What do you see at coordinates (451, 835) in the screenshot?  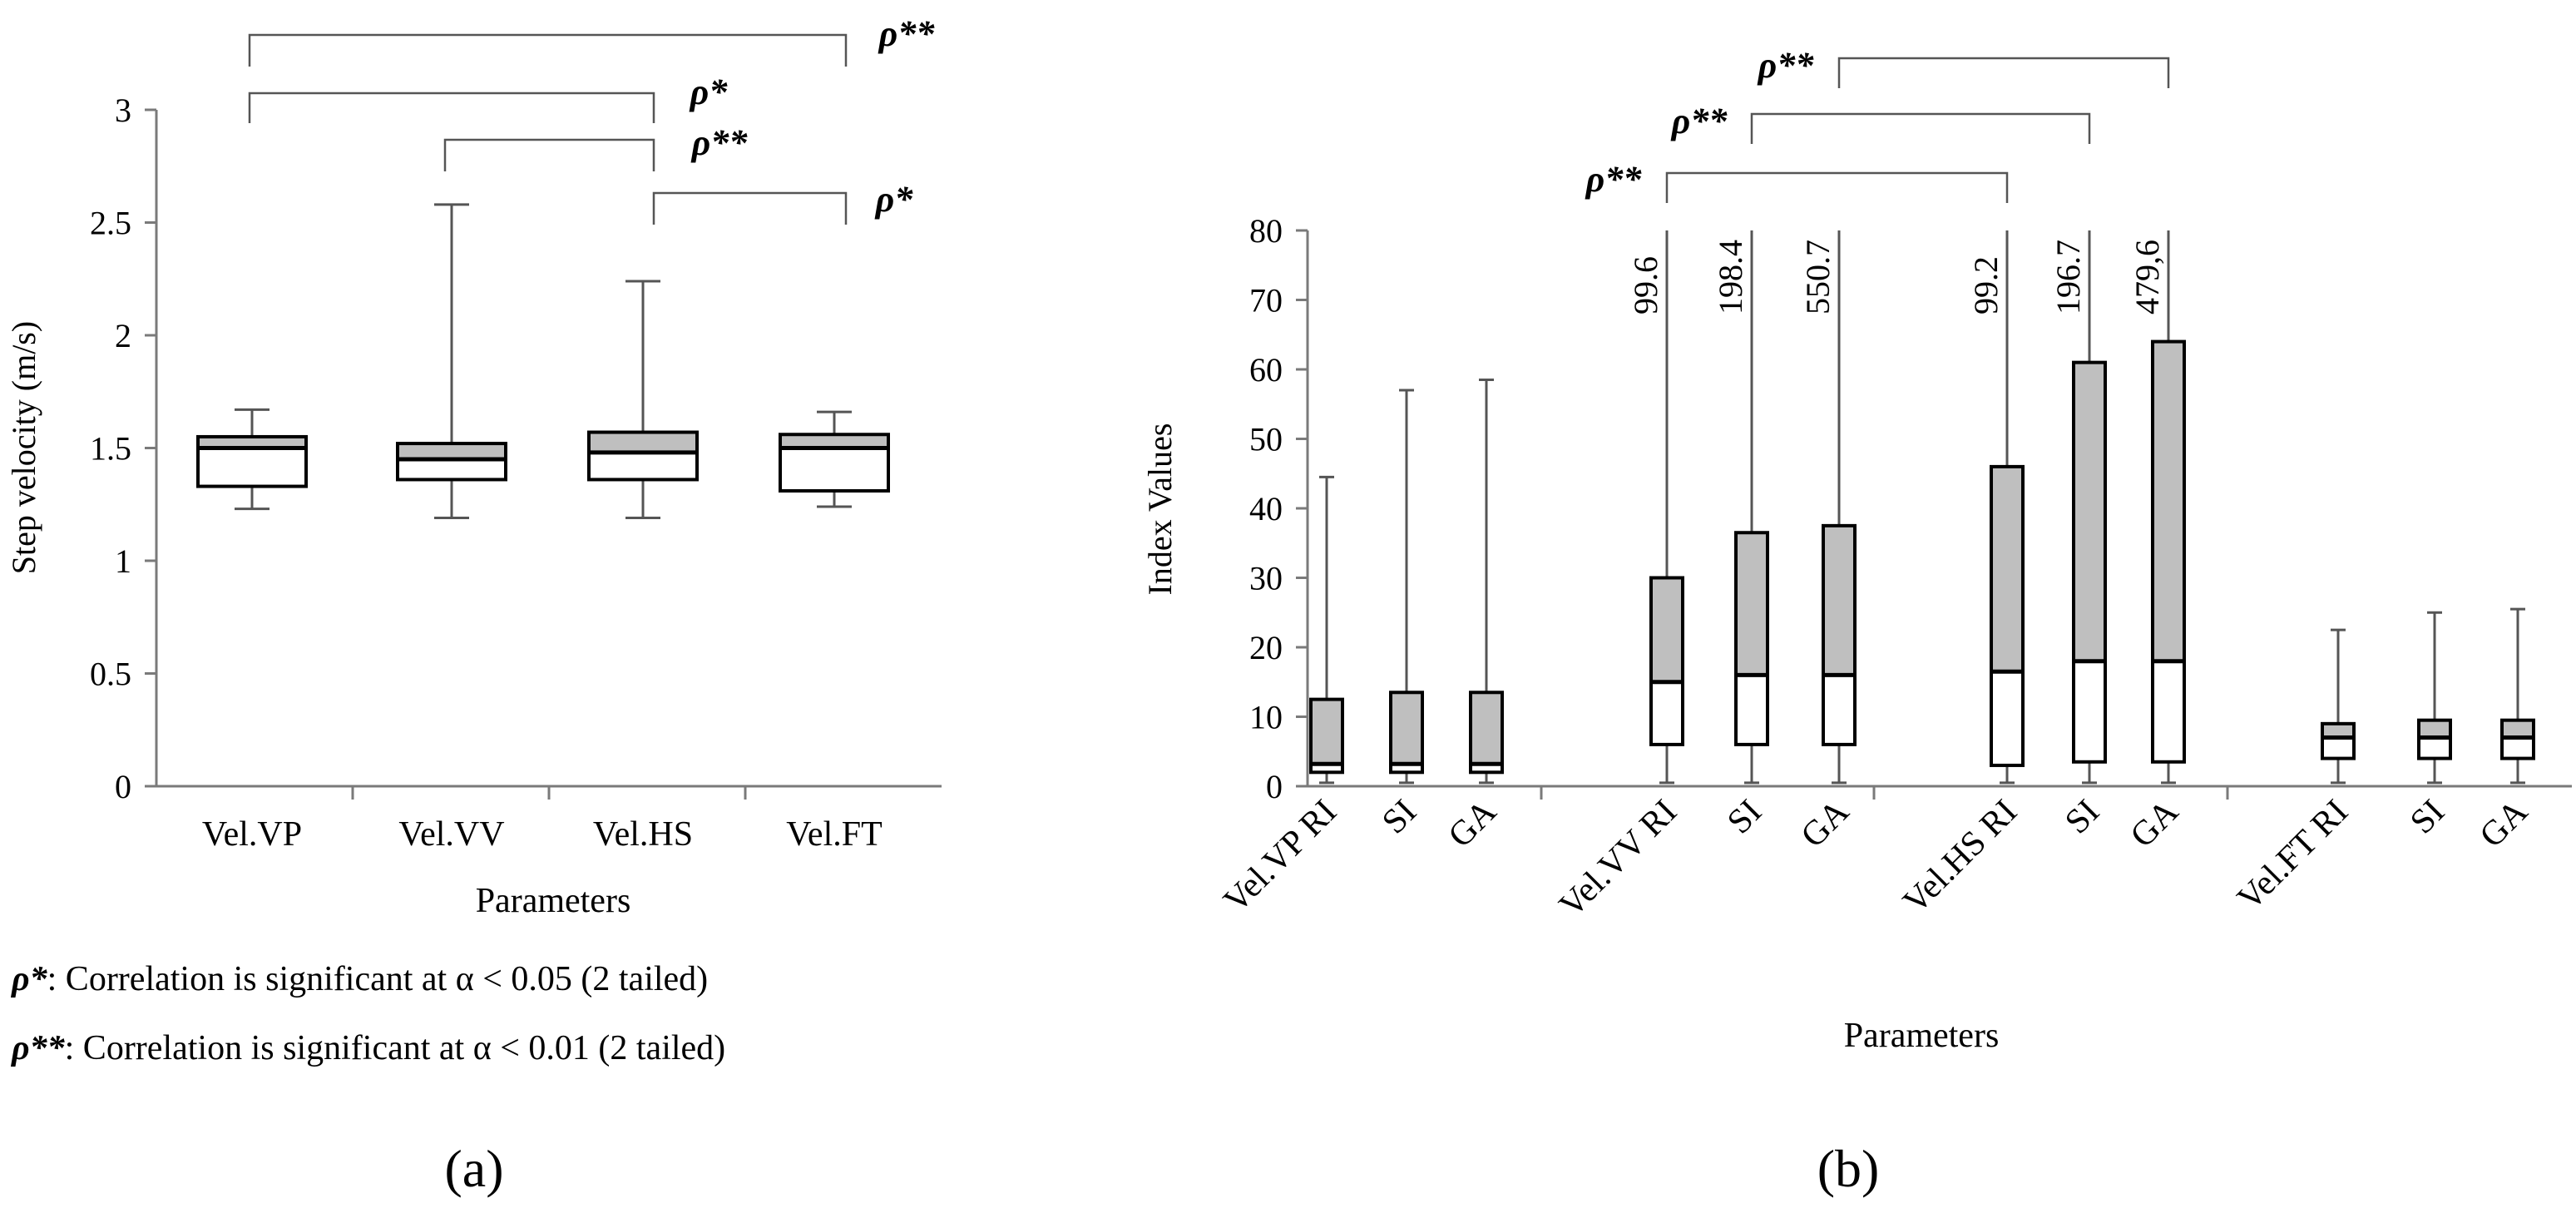 I see `panel-a-x-tick-label: Vel.VV` at bounding box center [451, 835].